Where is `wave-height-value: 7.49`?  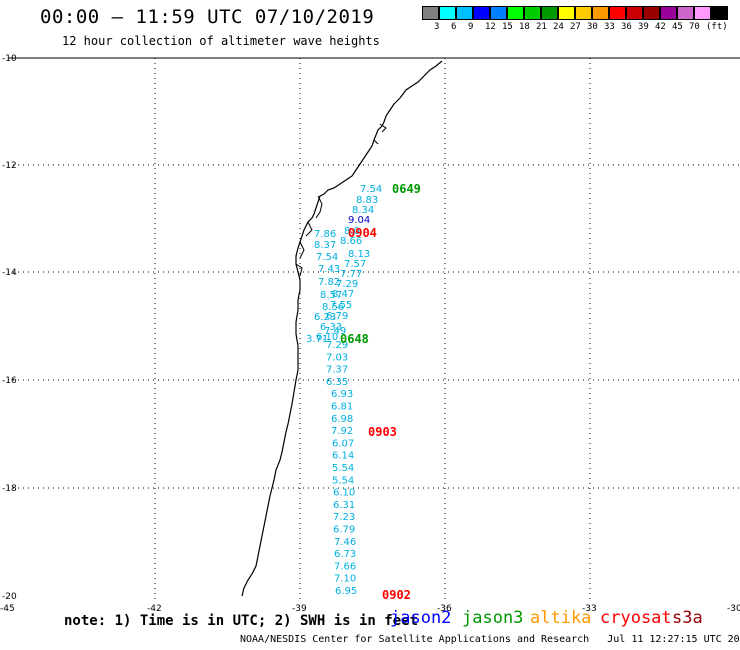
wave-height-value: 7.49 is located at coordinates (335, 331).